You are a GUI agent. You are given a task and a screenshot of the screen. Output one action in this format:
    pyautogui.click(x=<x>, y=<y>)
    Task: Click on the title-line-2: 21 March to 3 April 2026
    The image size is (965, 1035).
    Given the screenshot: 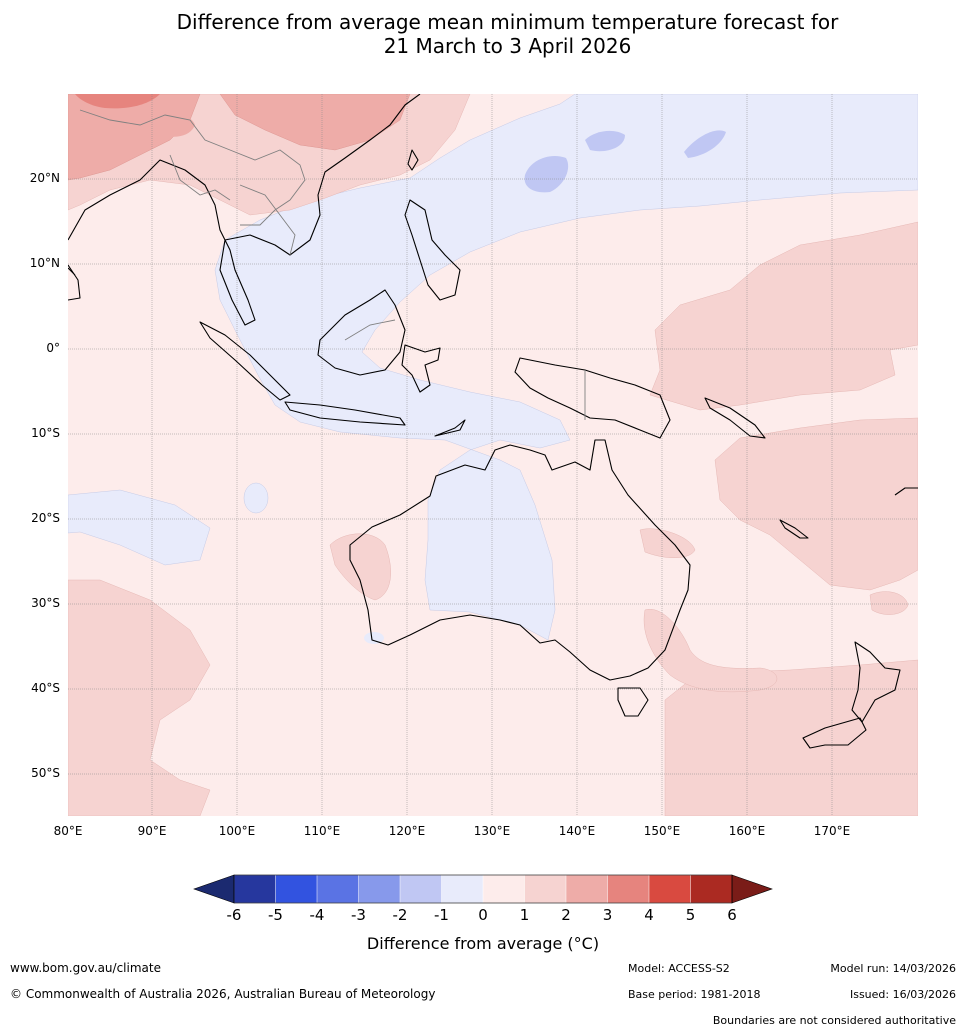 What is the action you would take?
    pyautogui.click(x=507, y=46)
    